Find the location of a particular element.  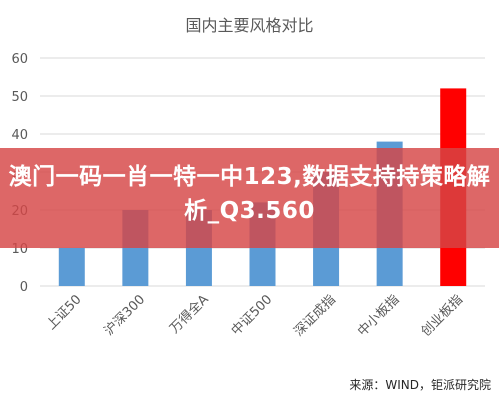

y-tick-label: 40 is located at coordinates (19, 135).